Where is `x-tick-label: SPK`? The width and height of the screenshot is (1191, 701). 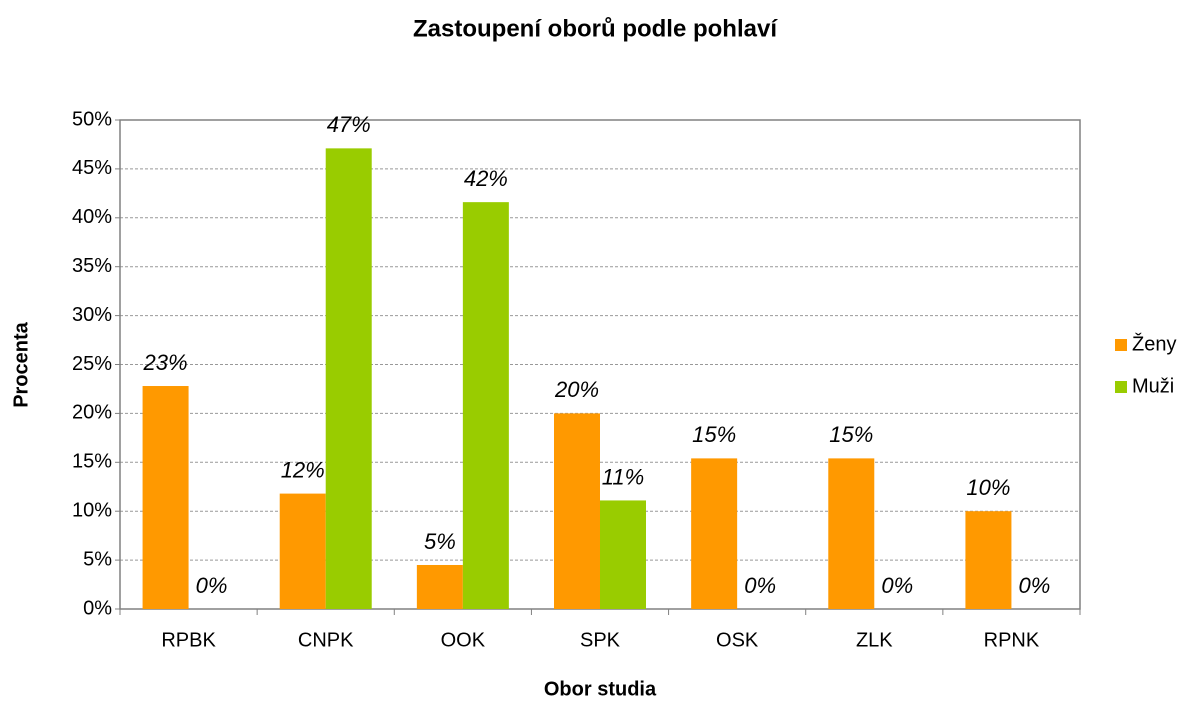 x-tick-label: SPK is located at coordinates (600, 640).